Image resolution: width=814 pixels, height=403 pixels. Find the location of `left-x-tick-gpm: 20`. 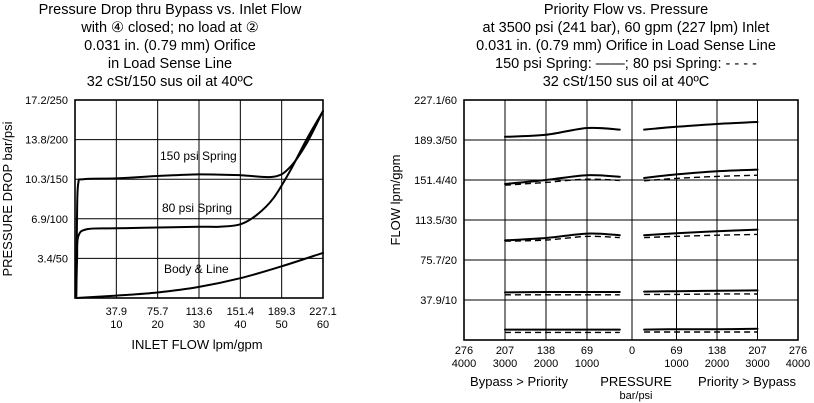

left-x-tick-gpm: 20 is located at coordinates (158, 325).